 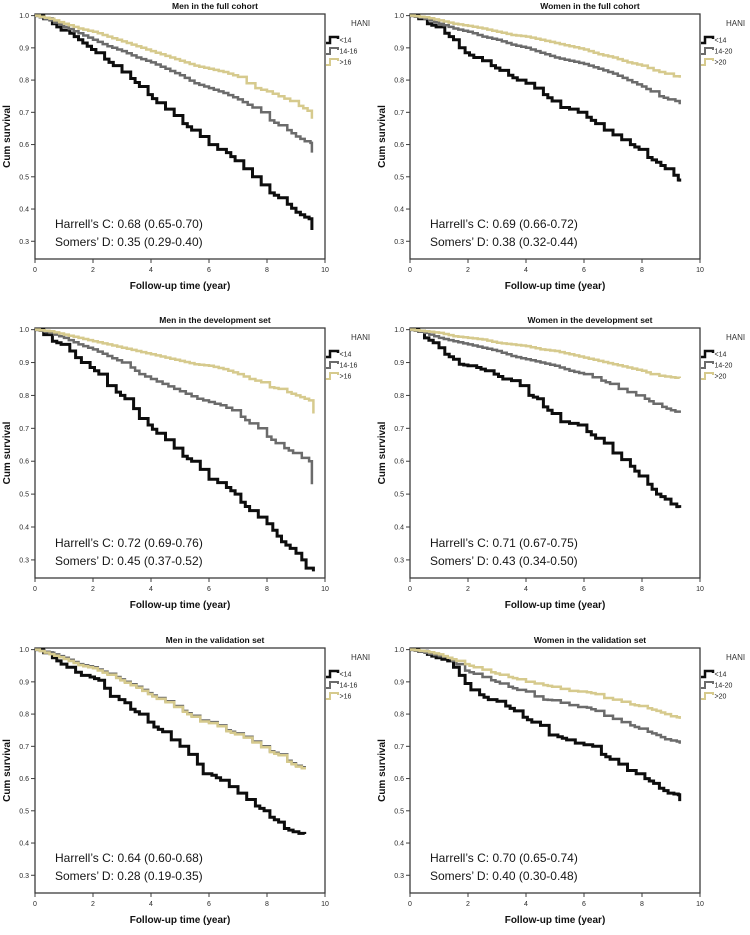 What do you see at coordinates (545, 353) in the screenshot?
I see `survival-curve-gt20` at bounding box center [545, 353].